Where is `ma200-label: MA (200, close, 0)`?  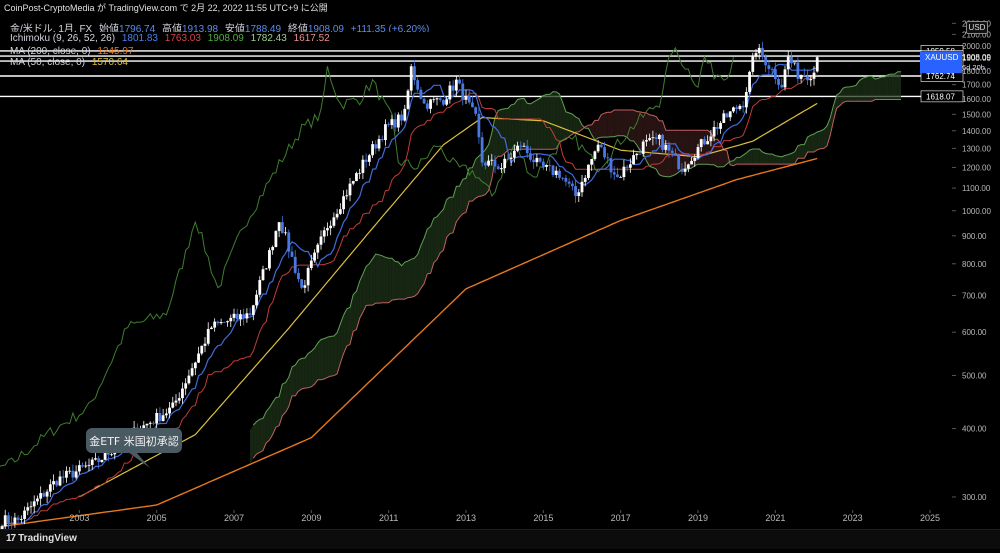 ma200-label: MA (200, close, 0) is located at coordinates (50, 51).